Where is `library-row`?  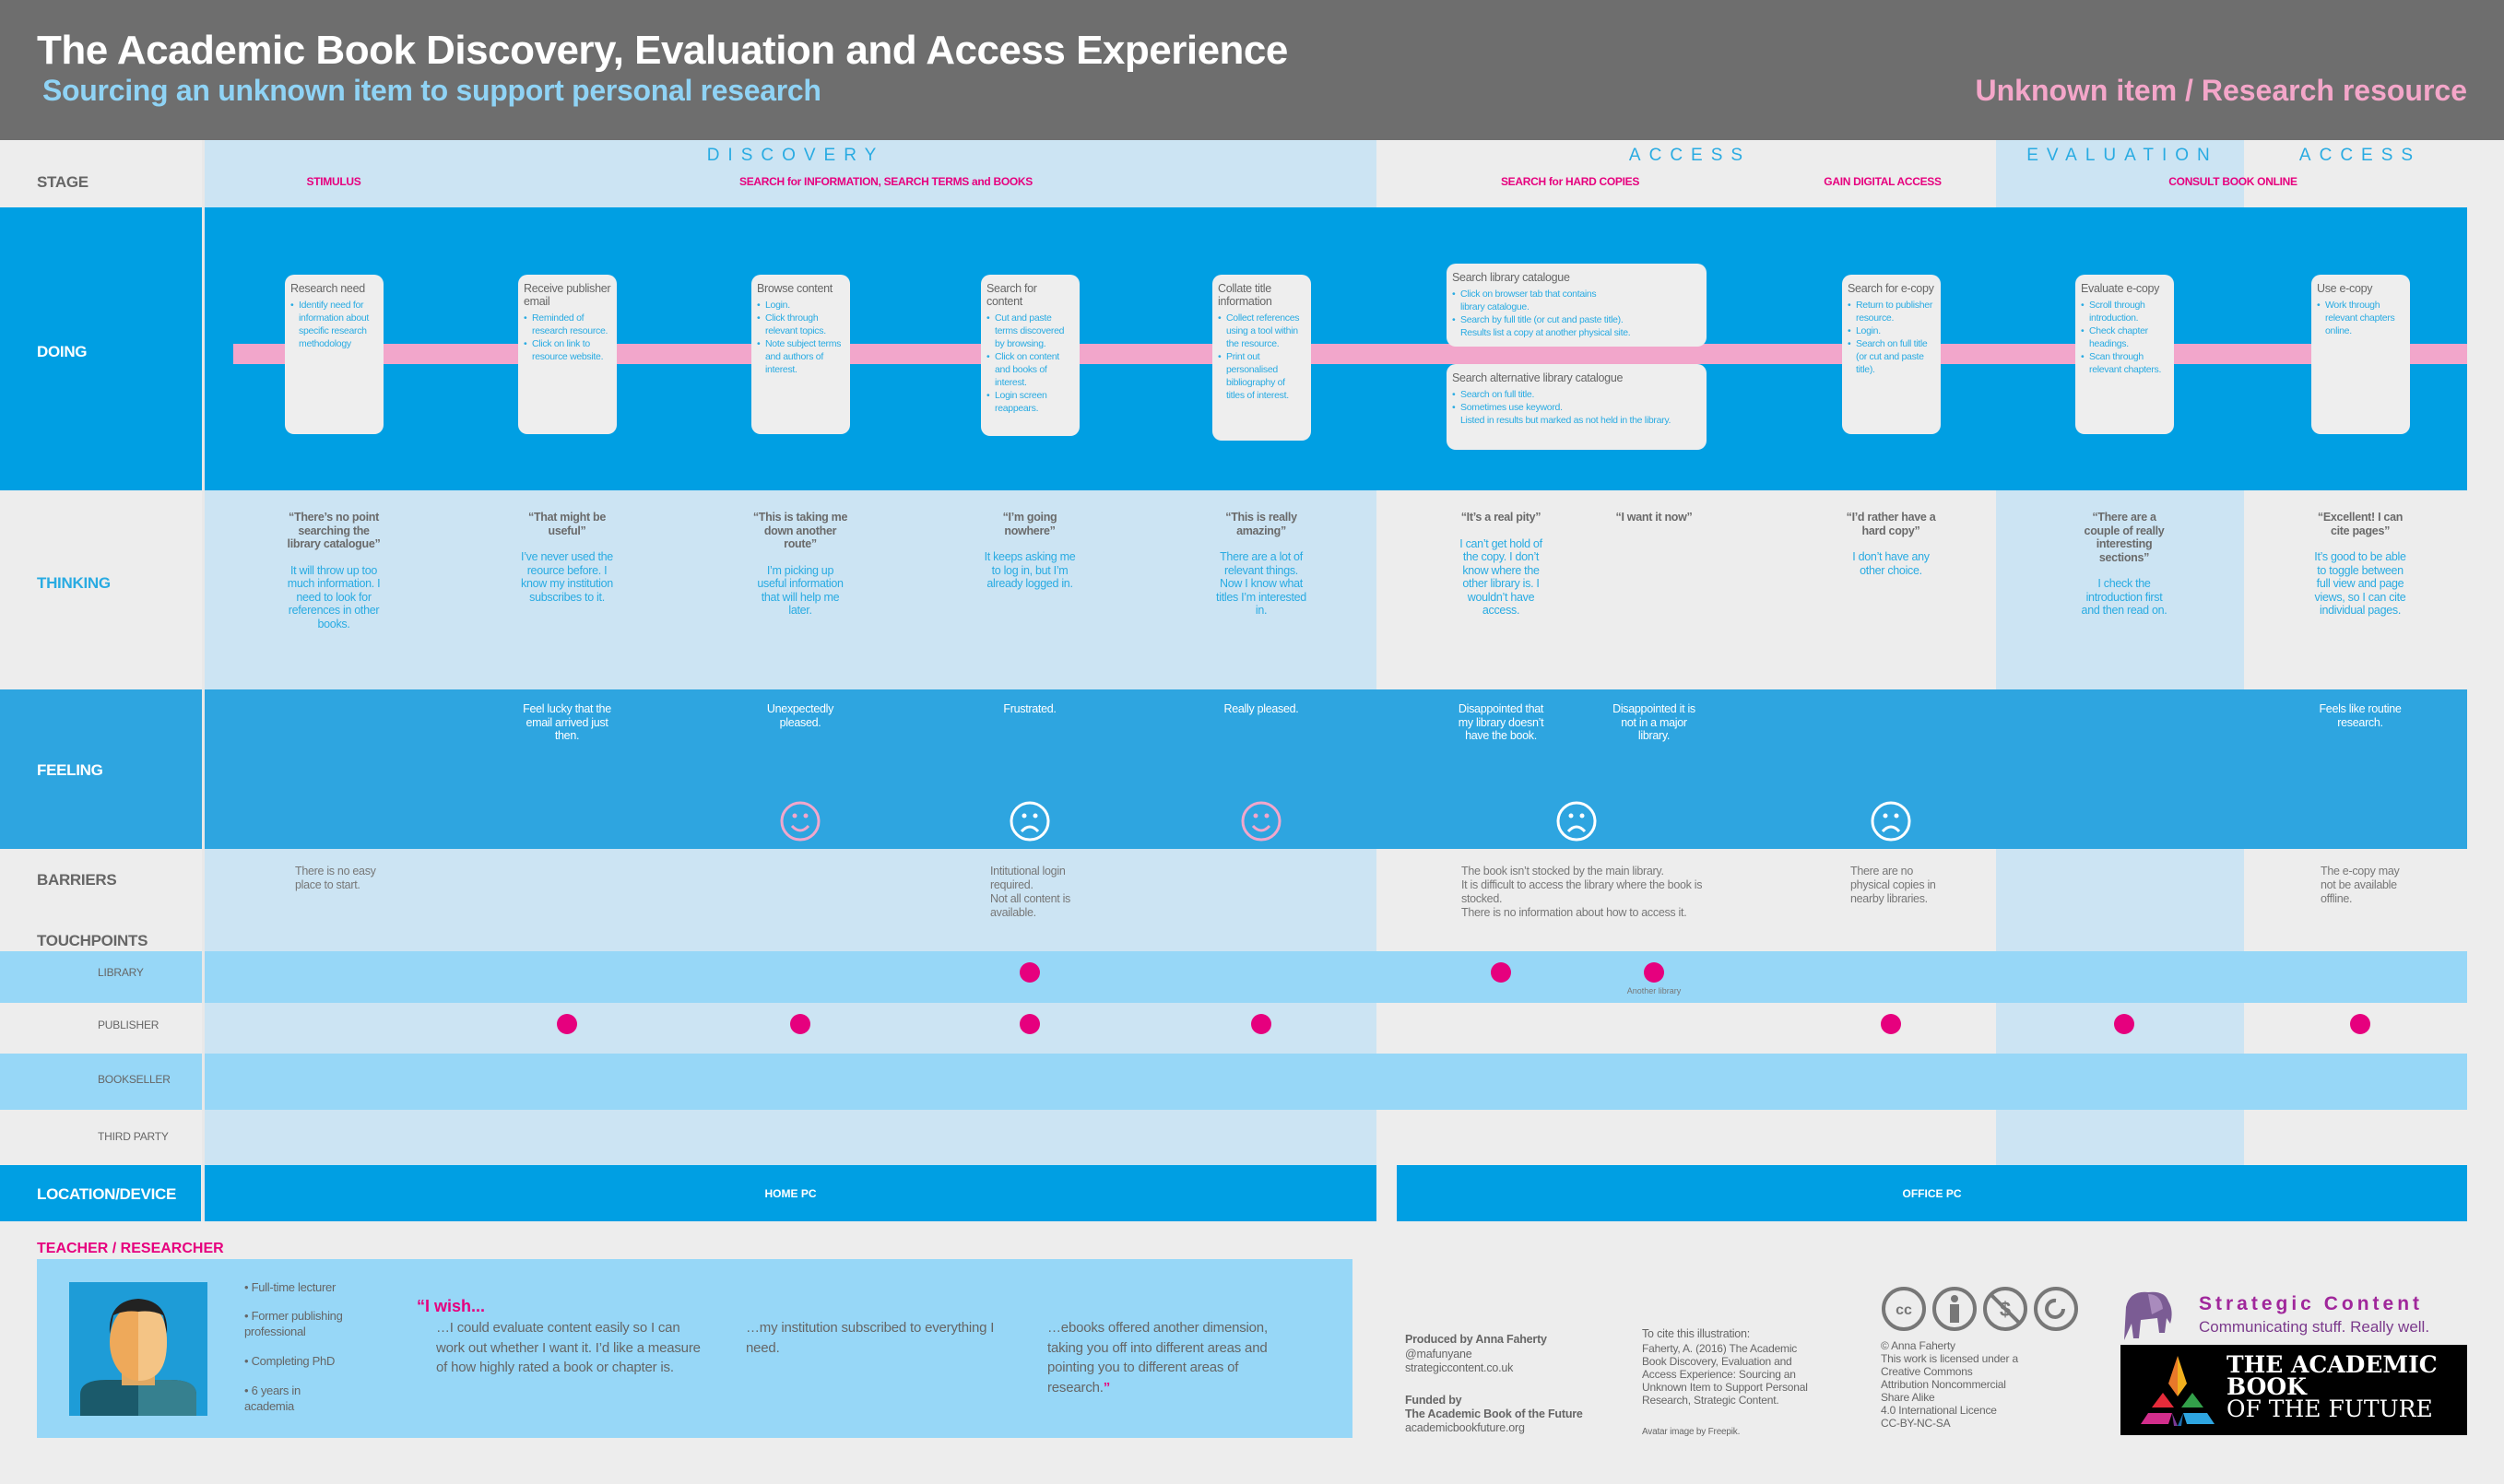 library-row is located at coordinates (1233, 977).